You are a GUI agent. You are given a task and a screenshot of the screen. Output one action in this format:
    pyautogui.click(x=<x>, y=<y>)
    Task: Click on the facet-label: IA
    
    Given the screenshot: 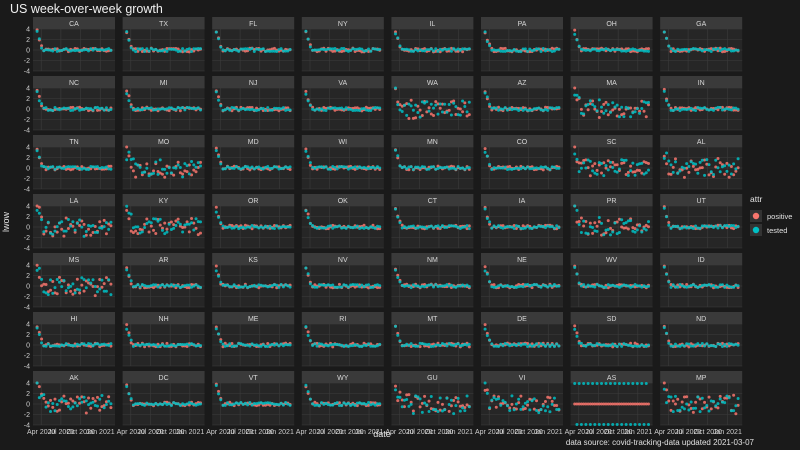 What is the action you would take?
    pyautogui.click(x=522, y=201)
    